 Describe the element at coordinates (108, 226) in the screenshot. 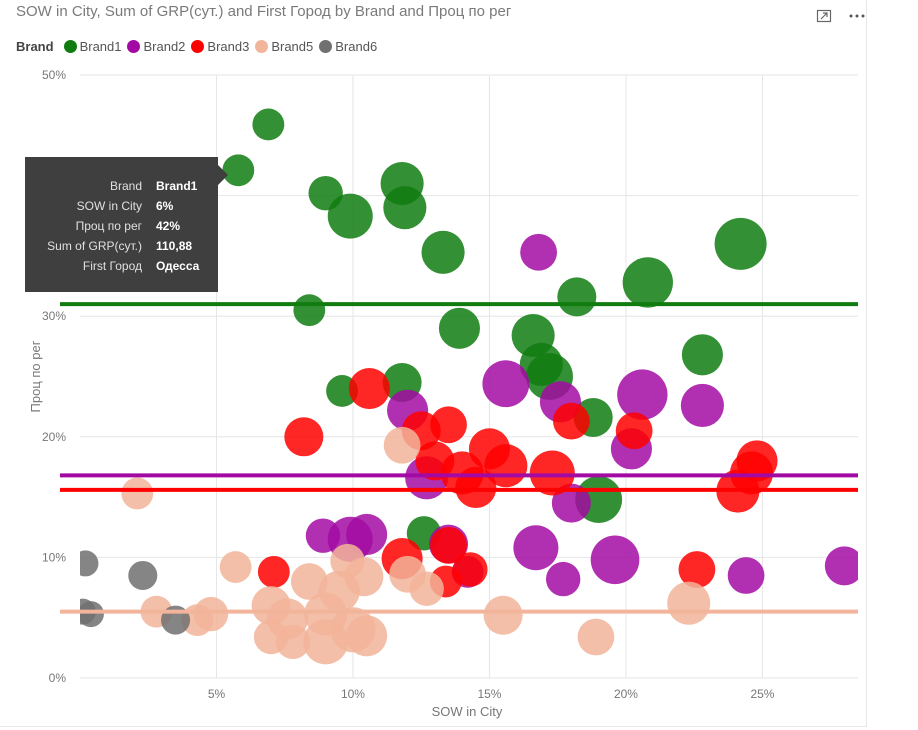

I see `tooltip-label: Проц по рег` at that location.